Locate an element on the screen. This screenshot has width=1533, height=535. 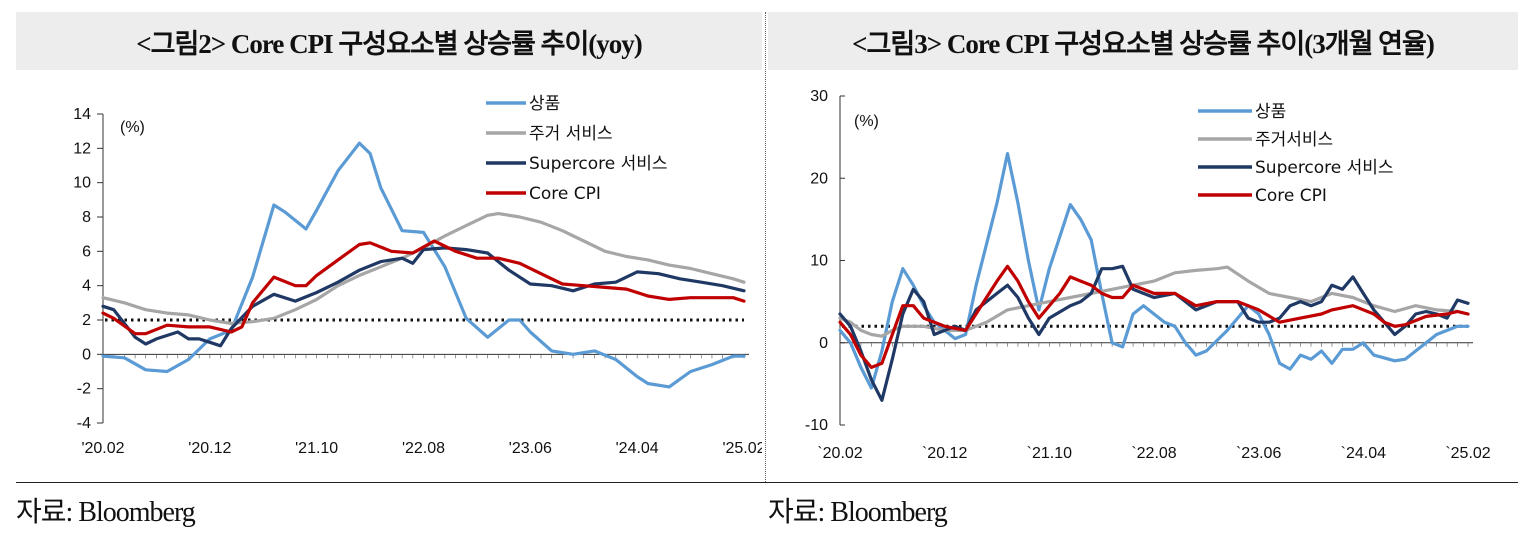
x-tick-label: '23.06 is located at coordinates (530, 448).